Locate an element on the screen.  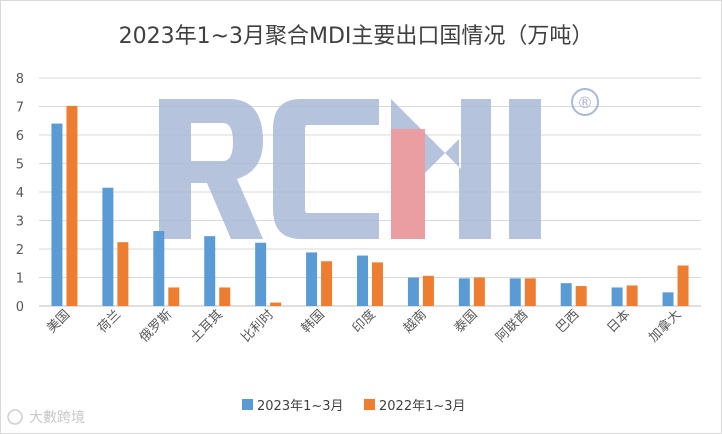
chart-title: 2023年1~3月聚合MDI主要出口国情况（万吨） is located at coordinates (356, 36).